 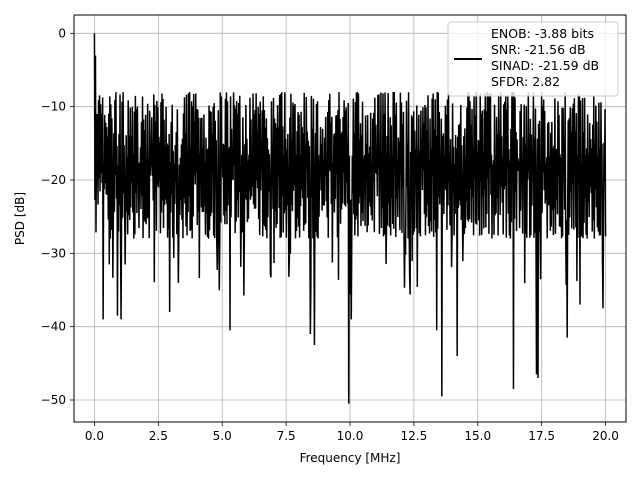 I want to click on y-tick-label: −10, so click(x=53, y=107).